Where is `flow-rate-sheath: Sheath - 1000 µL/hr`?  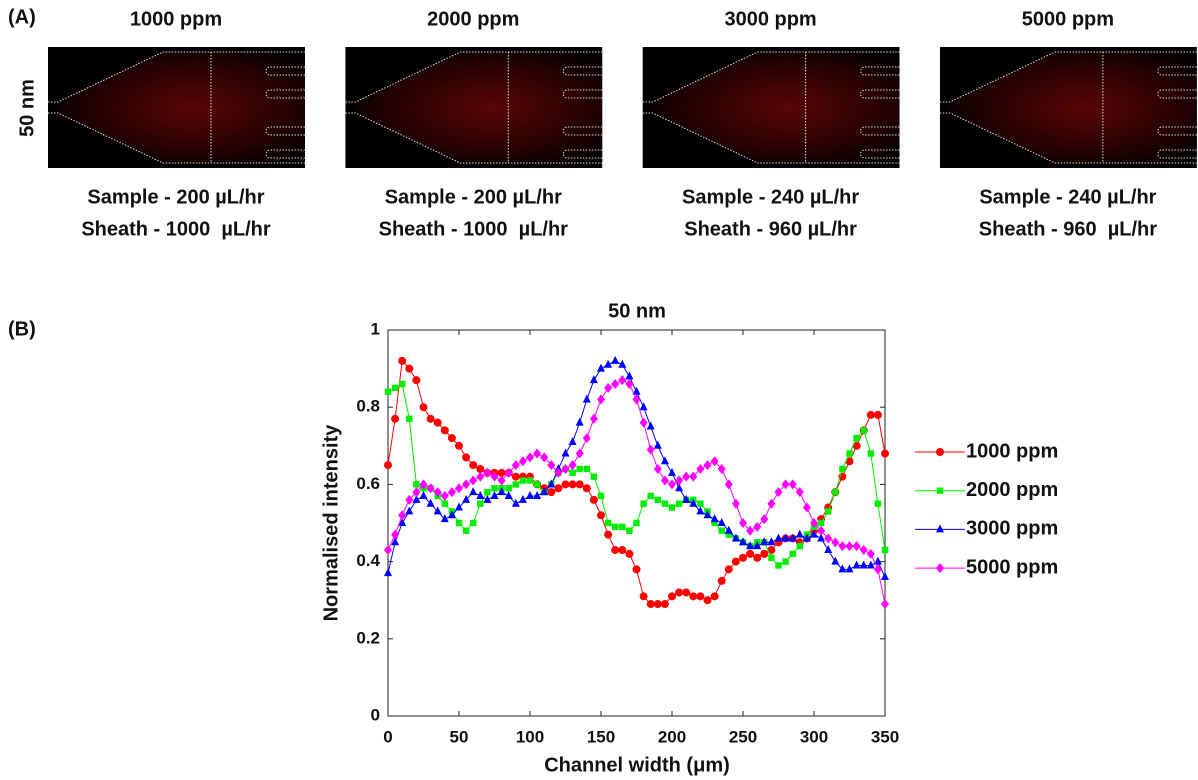
flow-rate-sheath: Sheath - 1000 µL/hr is located at coordinates (474, 229).